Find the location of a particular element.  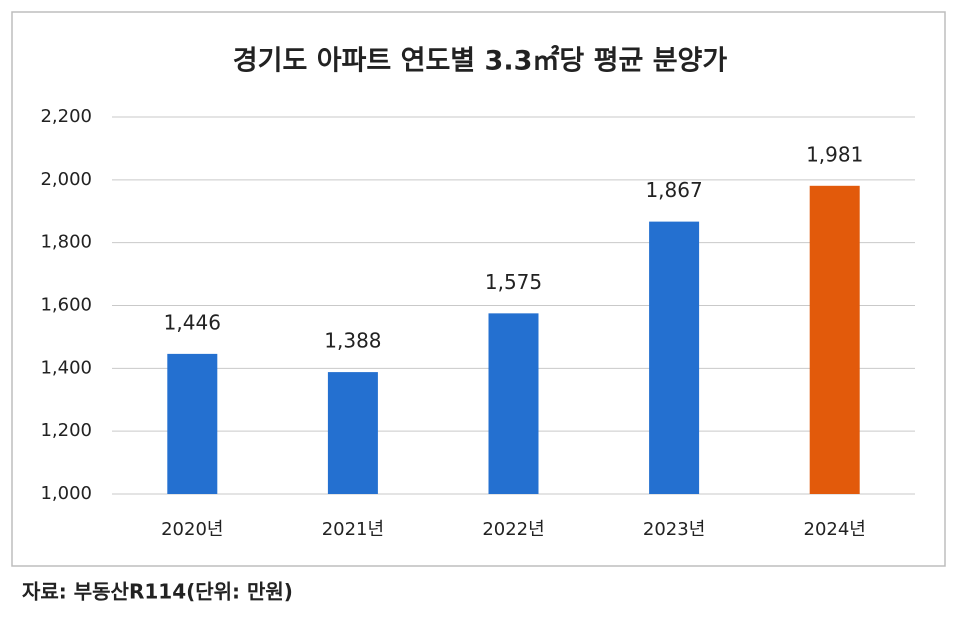

x-tick-label: 2021년 is located at coordinates (353, 529).